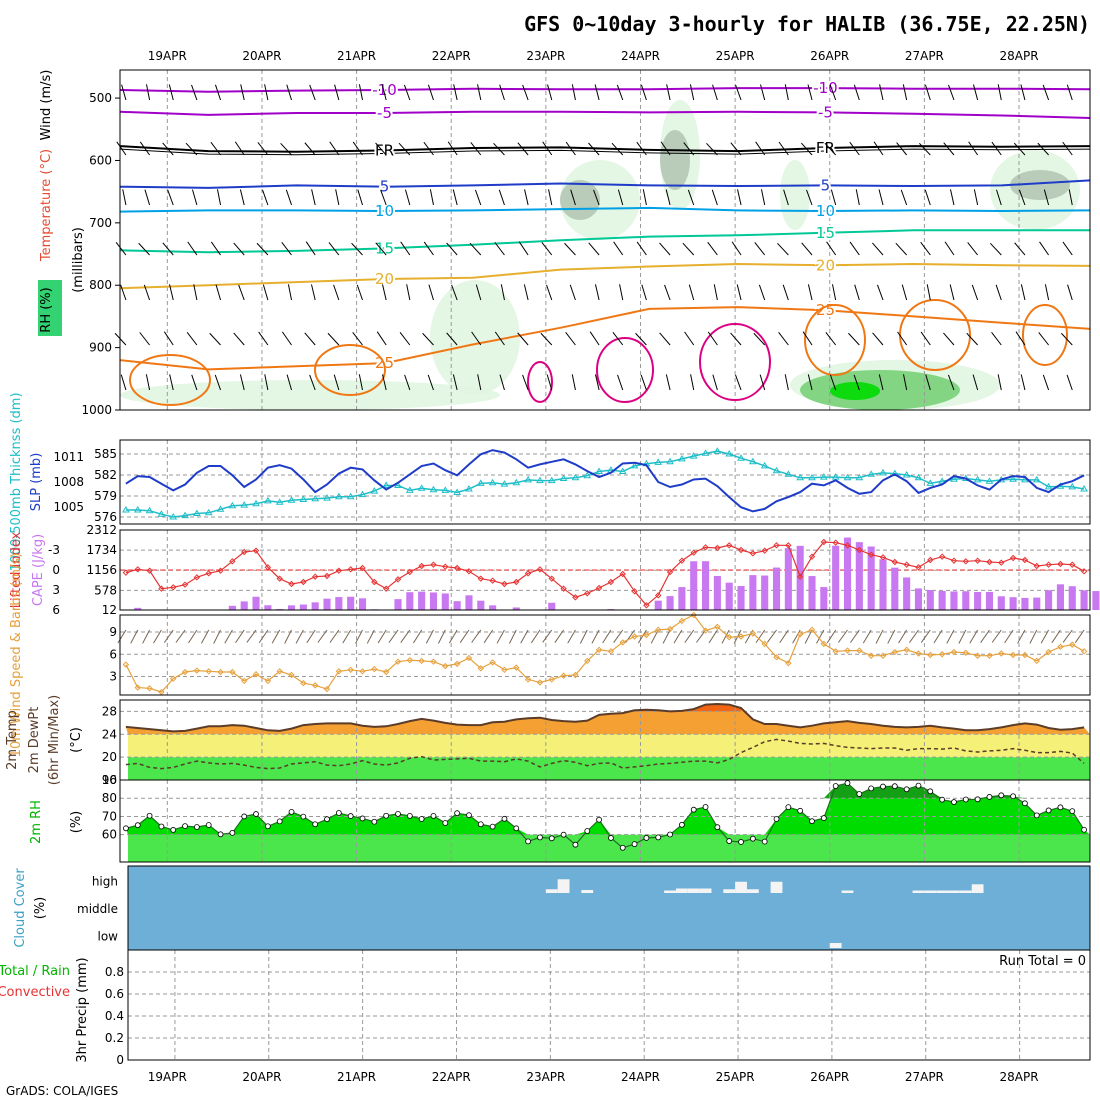 The image size is (1100, 1100). Describe the element at coordinates (82, 1009) in the screenshot. I see `precip-axis-label: 3hr Precip (mm)` at that location.